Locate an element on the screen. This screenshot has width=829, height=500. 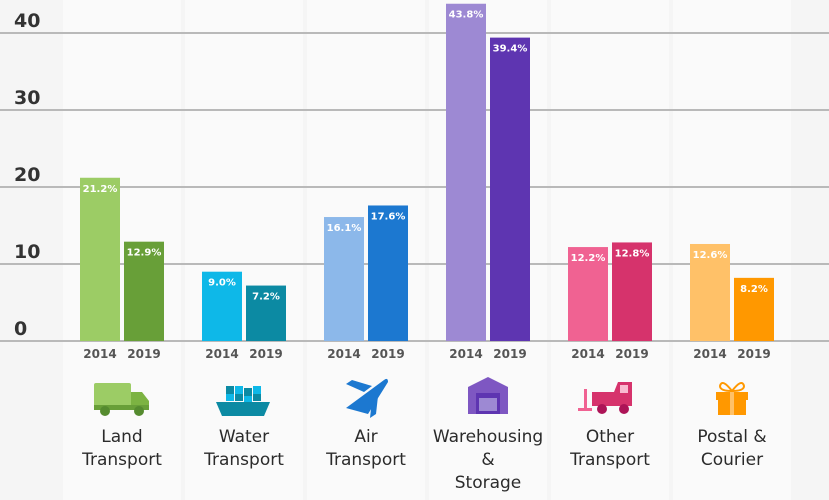
bar-value-label: 16.1% is located at coordinates (344, 228).